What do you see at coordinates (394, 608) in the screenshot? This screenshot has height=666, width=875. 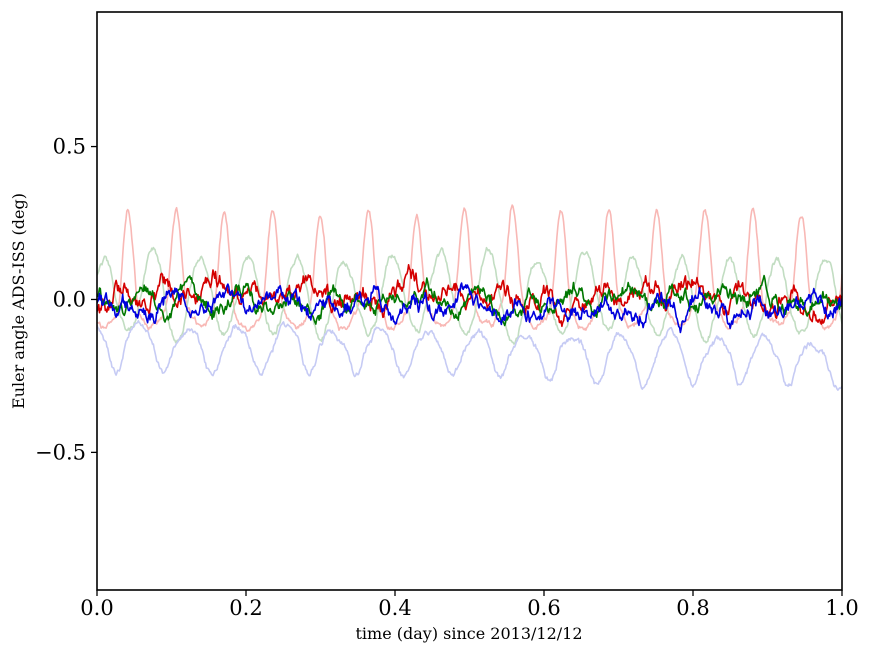 I see `x-tick-label: 0.4` at bounding box center [394, 608].